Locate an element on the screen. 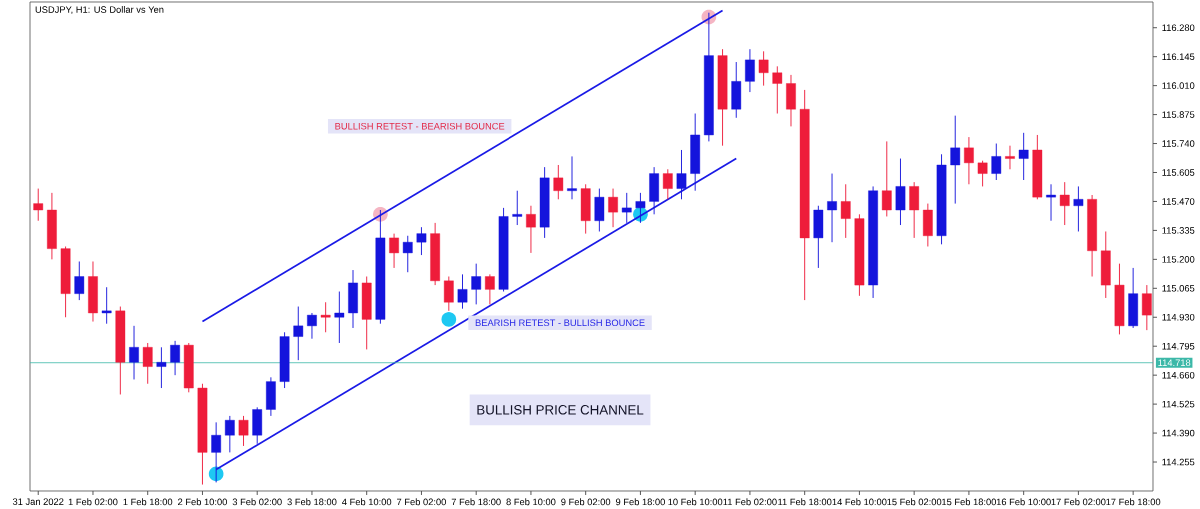  y-tick-label: 115.740 is located at coordinates (1178, 143).